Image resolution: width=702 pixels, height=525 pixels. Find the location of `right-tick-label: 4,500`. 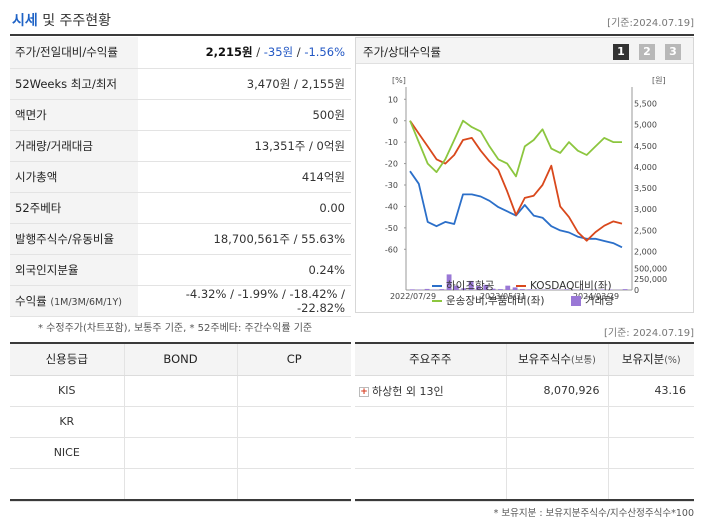

right-tick-label: 4,500 is located at coordinates (645, 146).